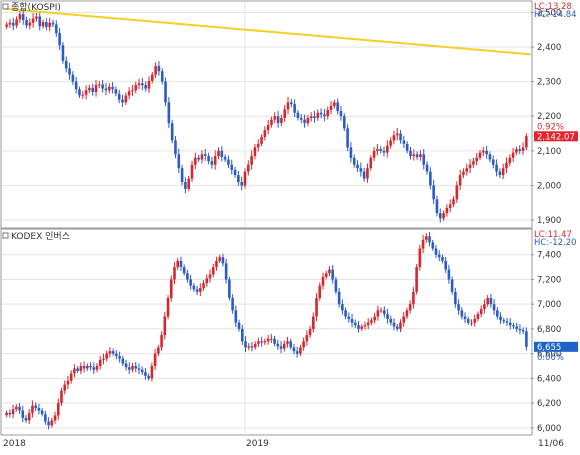 The image size is (580, 455). What do you see at coordinates (556, 136) in the screenshot?
I see `kospi-last-price-tag` at bounding box center [556, 136].